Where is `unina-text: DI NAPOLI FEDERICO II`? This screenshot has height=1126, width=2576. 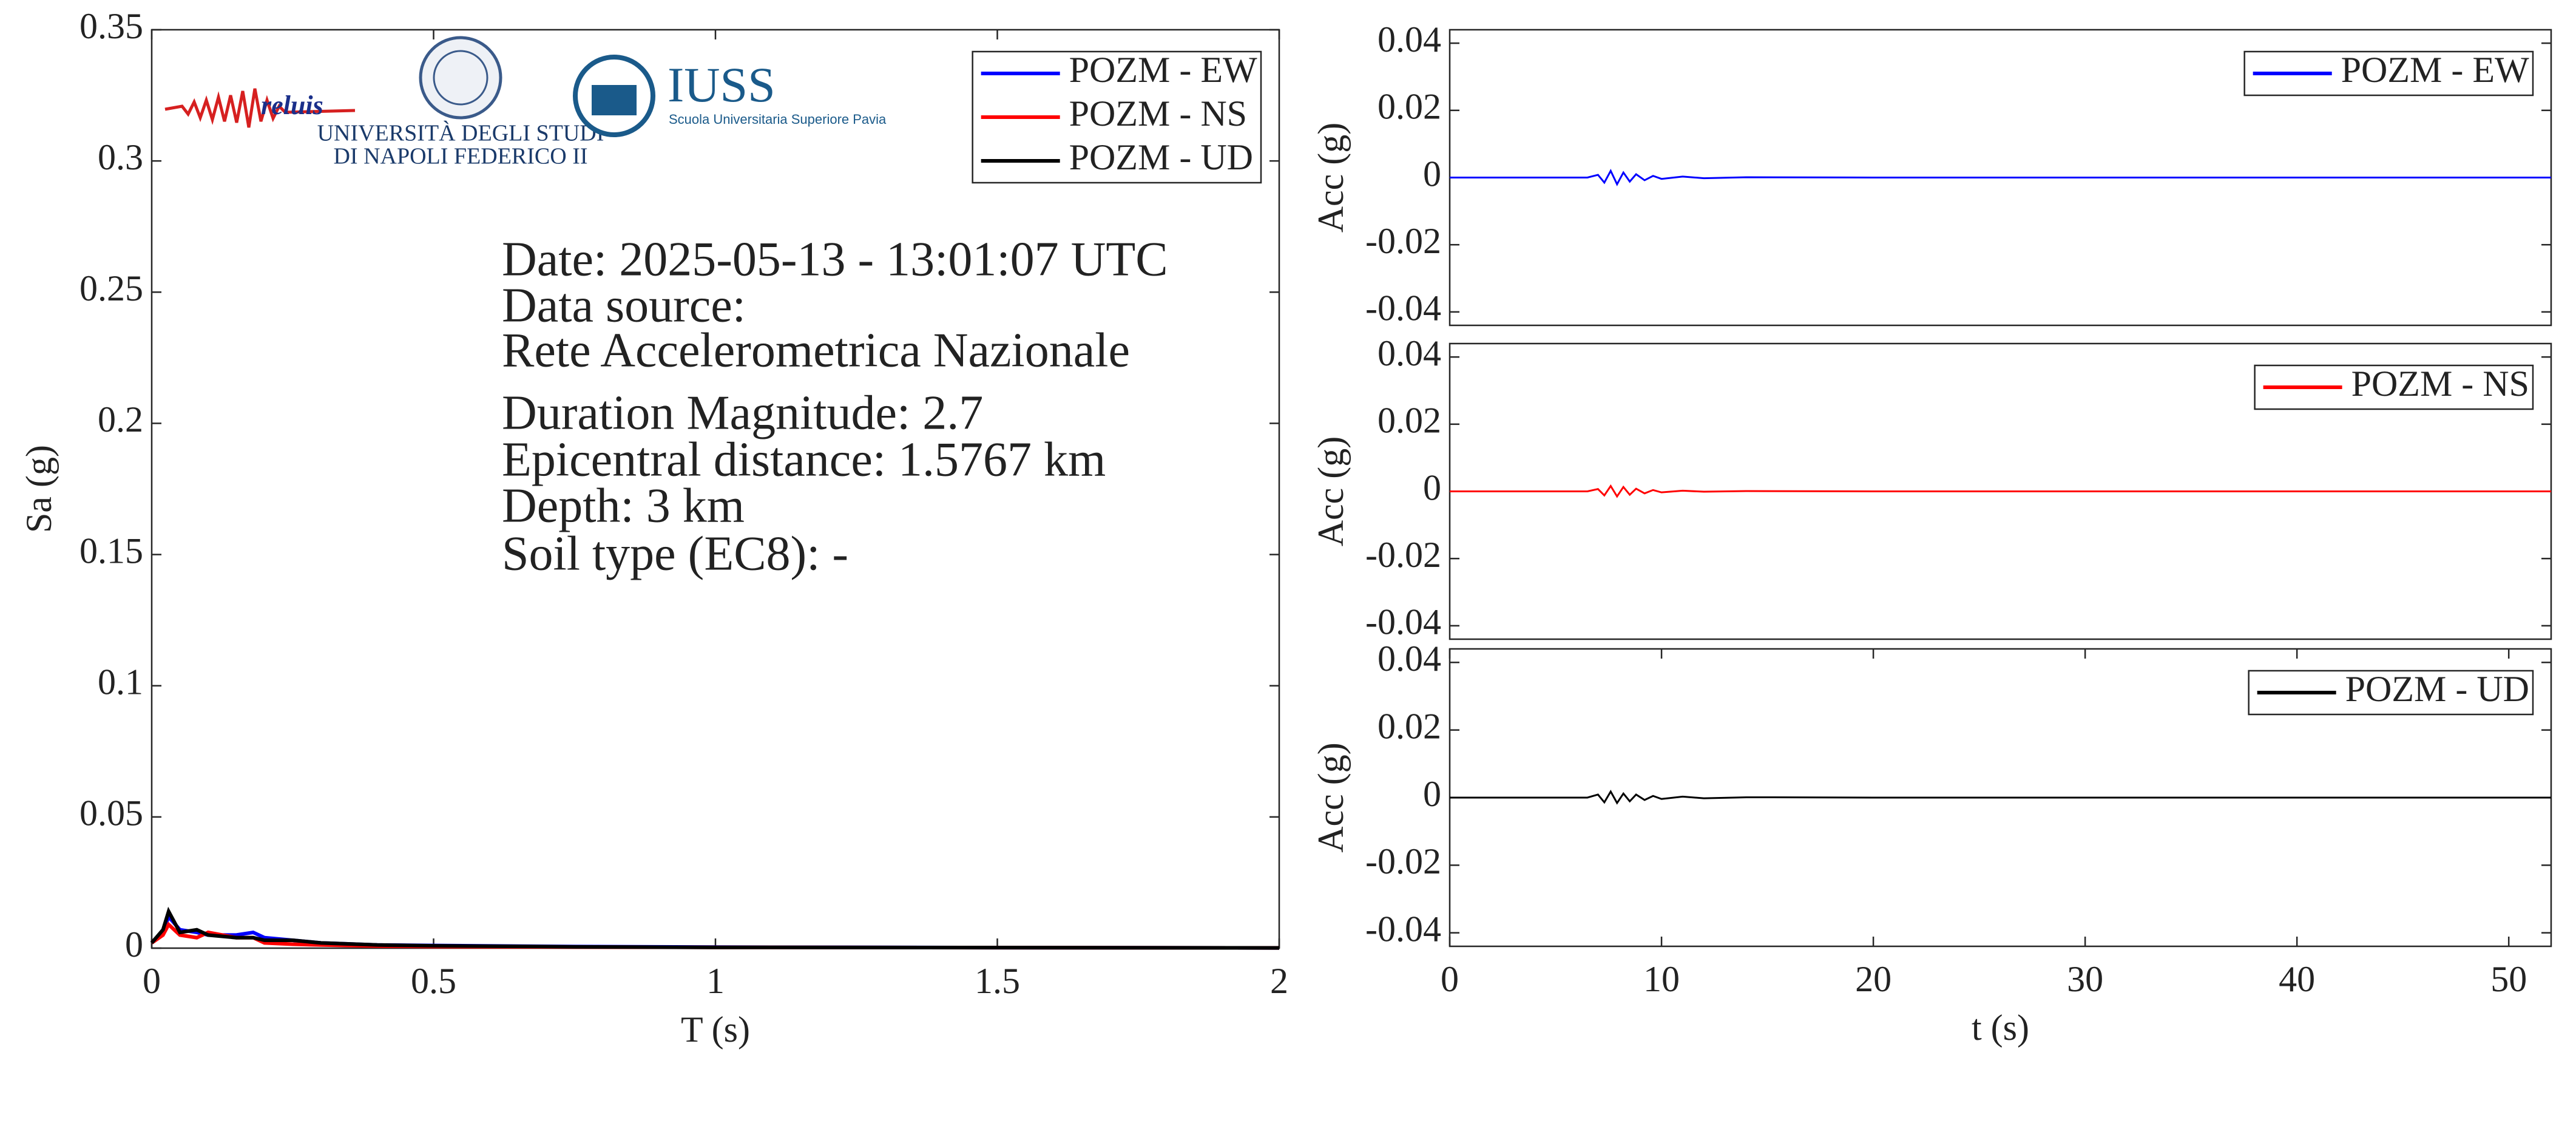
unina-text: DI NAPOLI FEDERICO II is located at coordinates (460, 156).